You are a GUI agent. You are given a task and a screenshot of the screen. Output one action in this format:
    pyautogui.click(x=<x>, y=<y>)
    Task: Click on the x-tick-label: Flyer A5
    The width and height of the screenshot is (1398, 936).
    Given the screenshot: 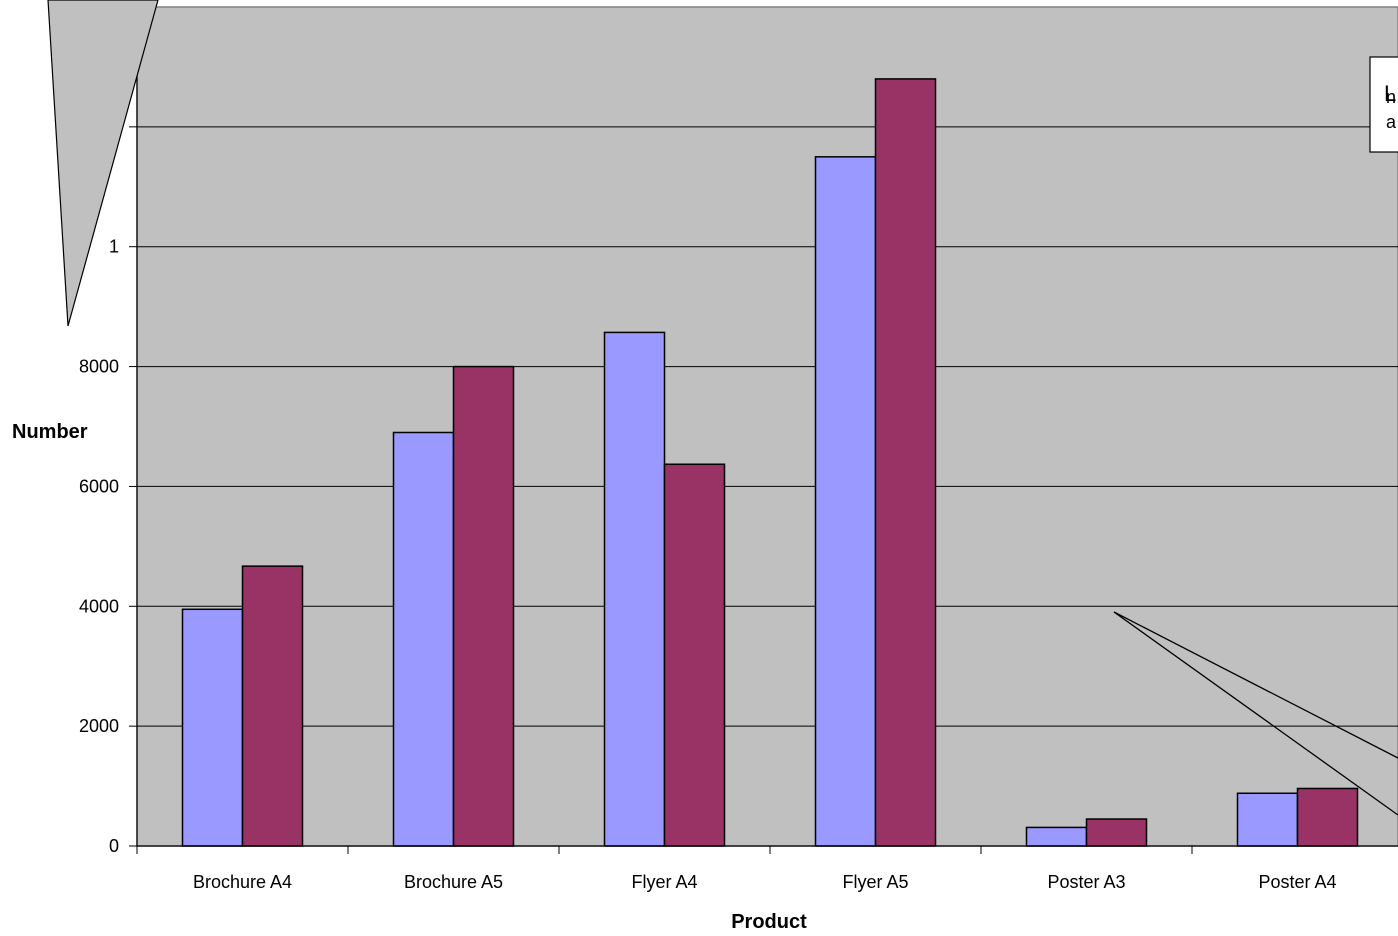 What is the action you would take?
    pyautogui.click(x=875, y=882)
    